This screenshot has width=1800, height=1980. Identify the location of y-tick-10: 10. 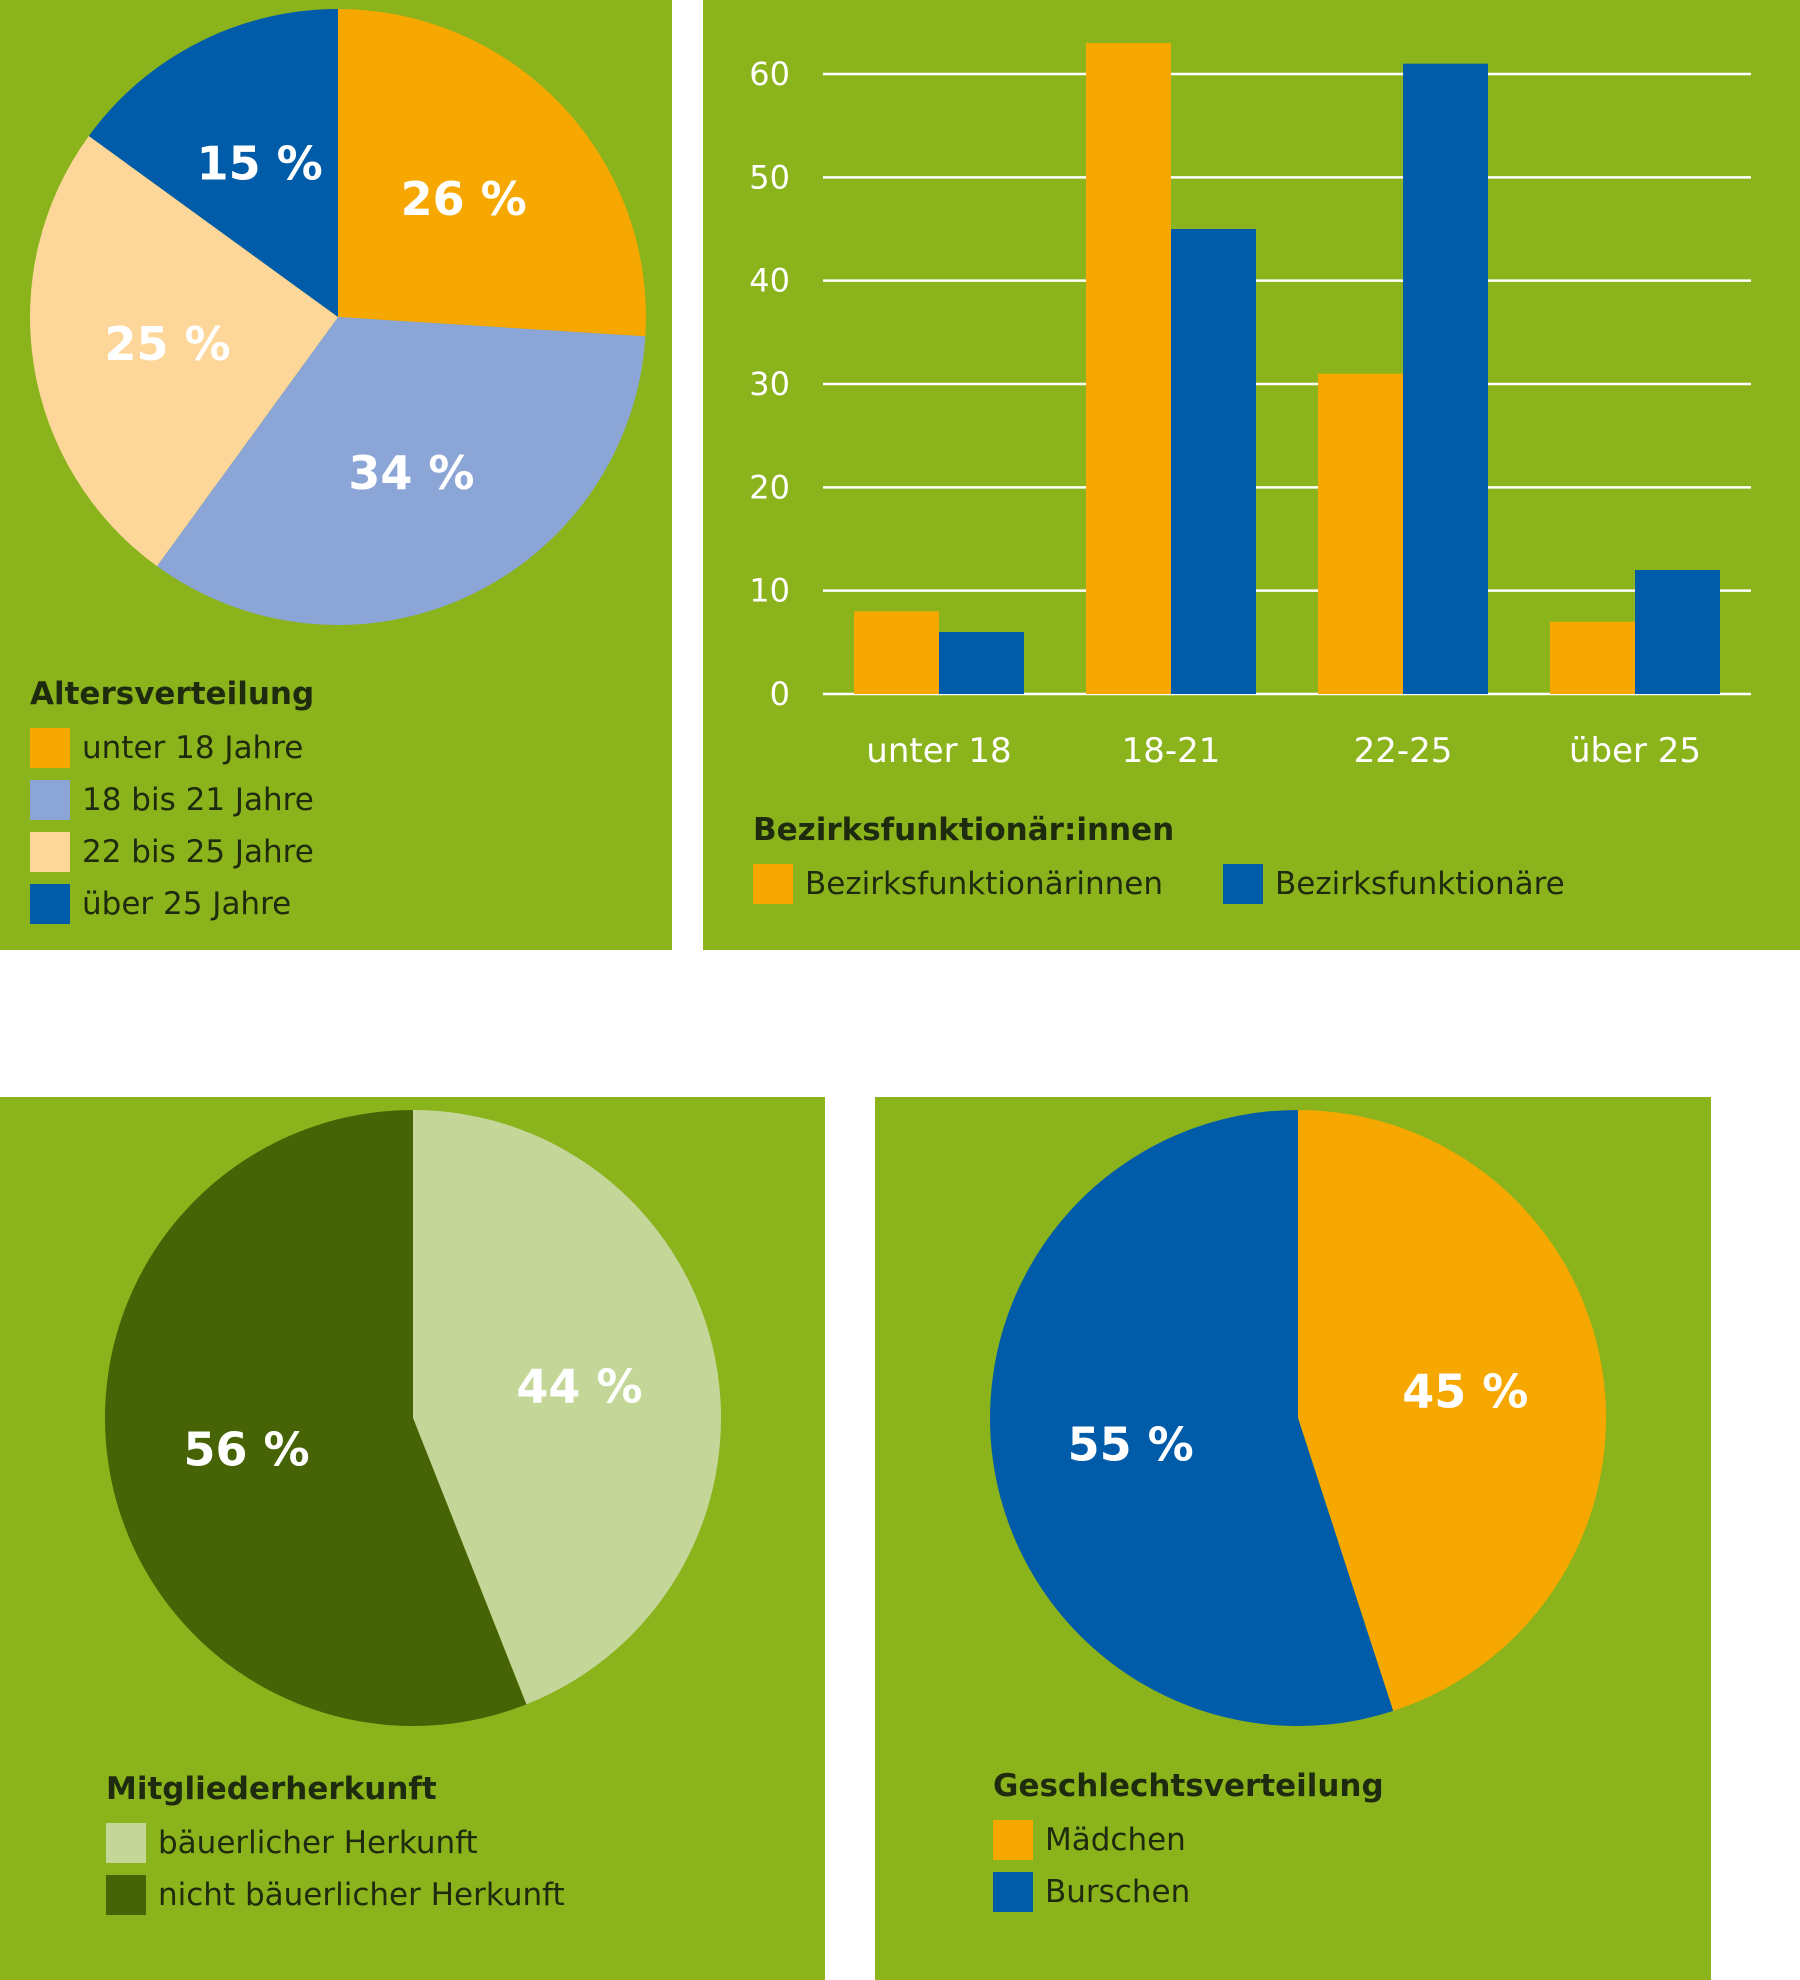
(769, 591).